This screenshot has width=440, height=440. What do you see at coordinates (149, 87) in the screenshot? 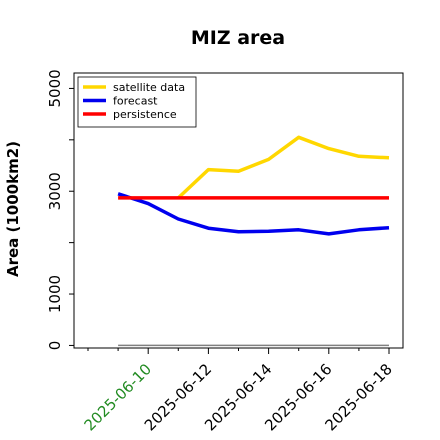
I see `legend-label: satellite data` at bounding box center [149, 87].